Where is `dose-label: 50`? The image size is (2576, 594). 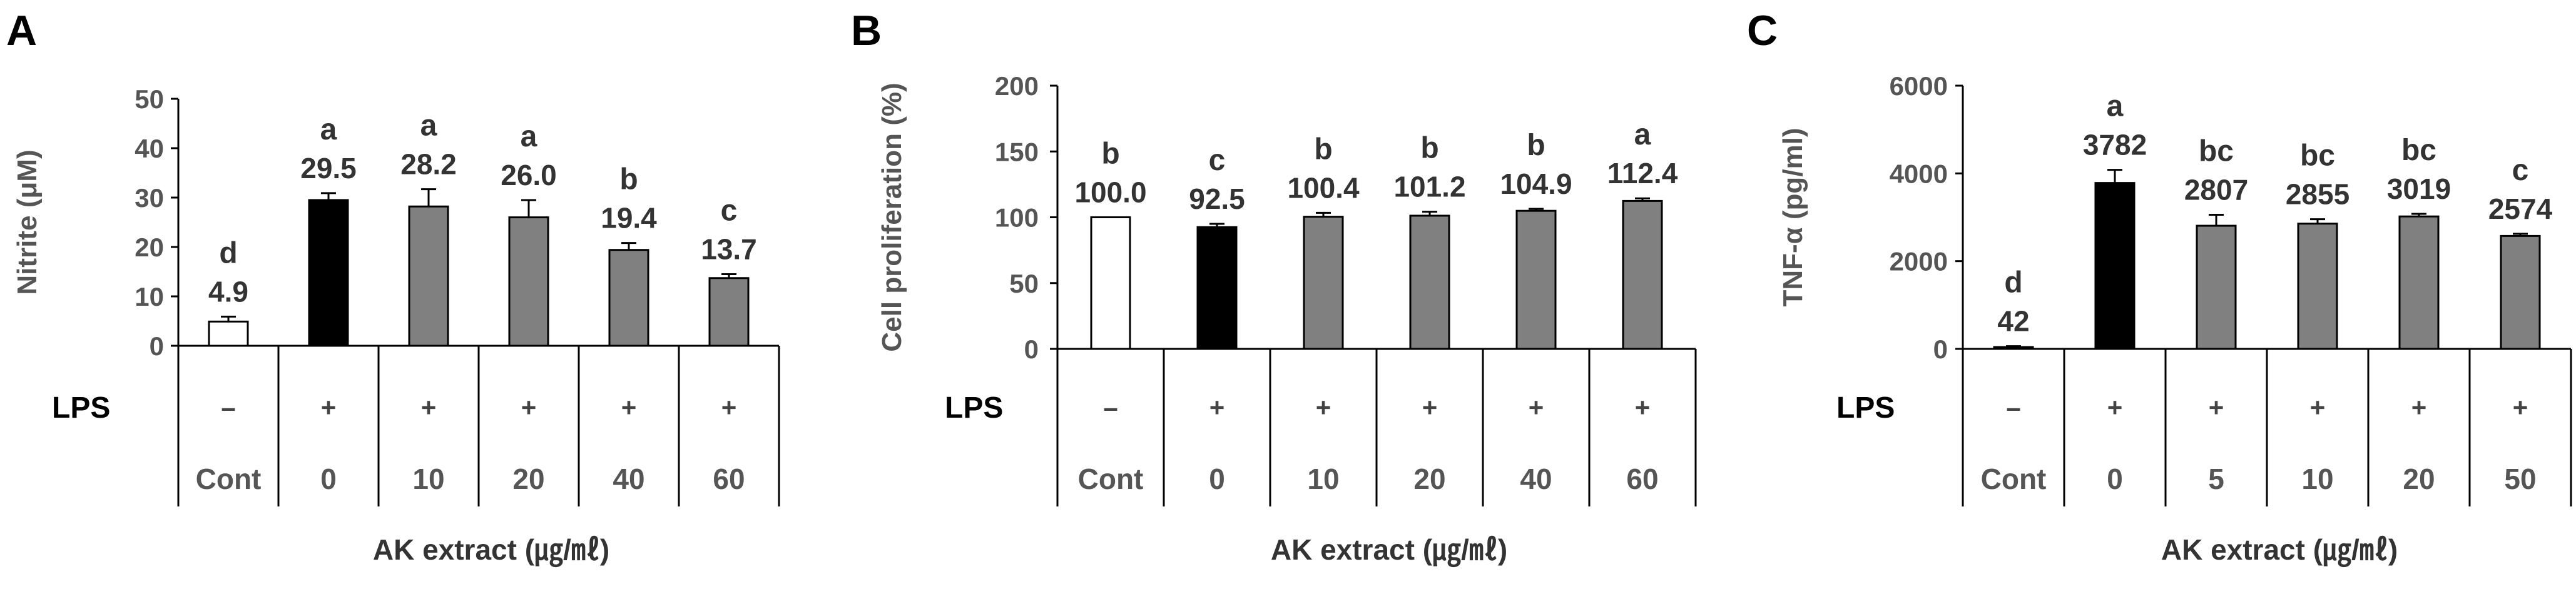 dose-label: 50 is located at coordinates (2520, 479).